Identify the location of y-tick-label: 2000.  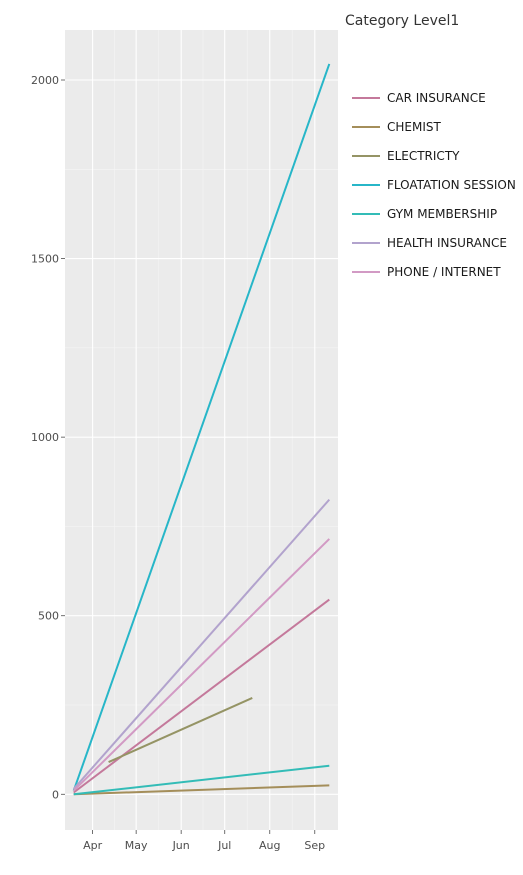
(45, 80).